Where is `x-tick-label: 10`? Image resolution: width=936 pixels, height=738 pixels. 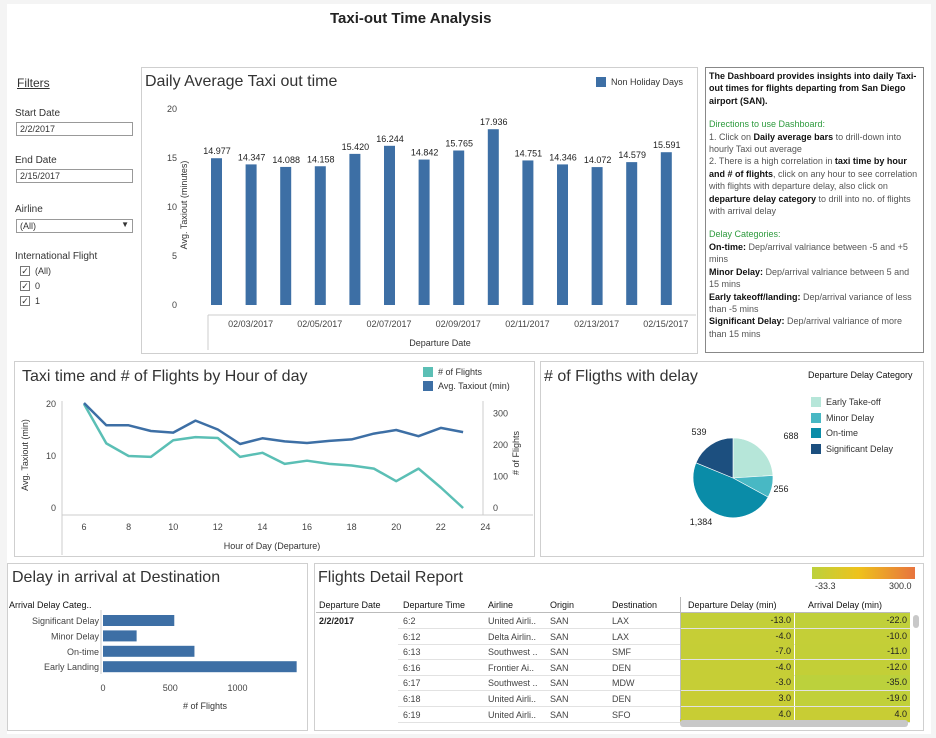 x-tick-label: 10 is located at coordinates (173, 527).